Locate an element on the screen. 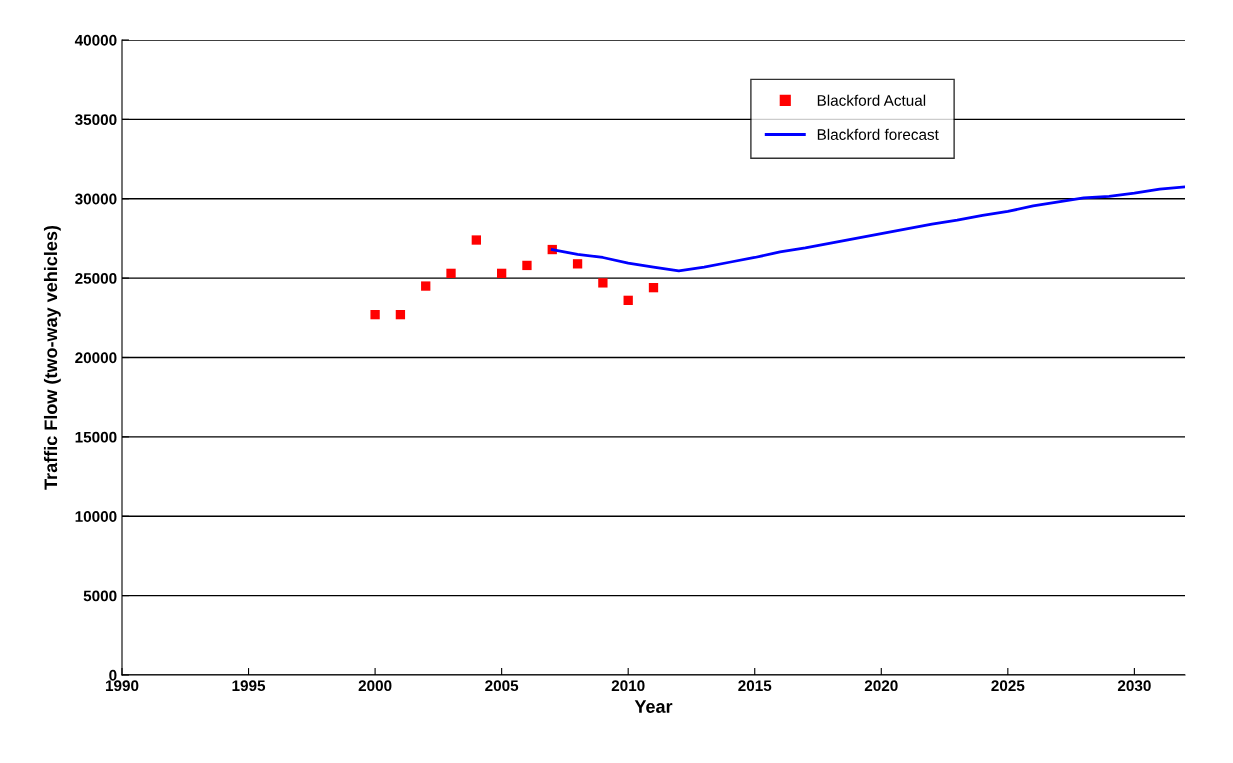 Image resolution: width=1233 pixels, height=763 pixels. x-tick-label: 2030 is located at coordinates (1134, 686).